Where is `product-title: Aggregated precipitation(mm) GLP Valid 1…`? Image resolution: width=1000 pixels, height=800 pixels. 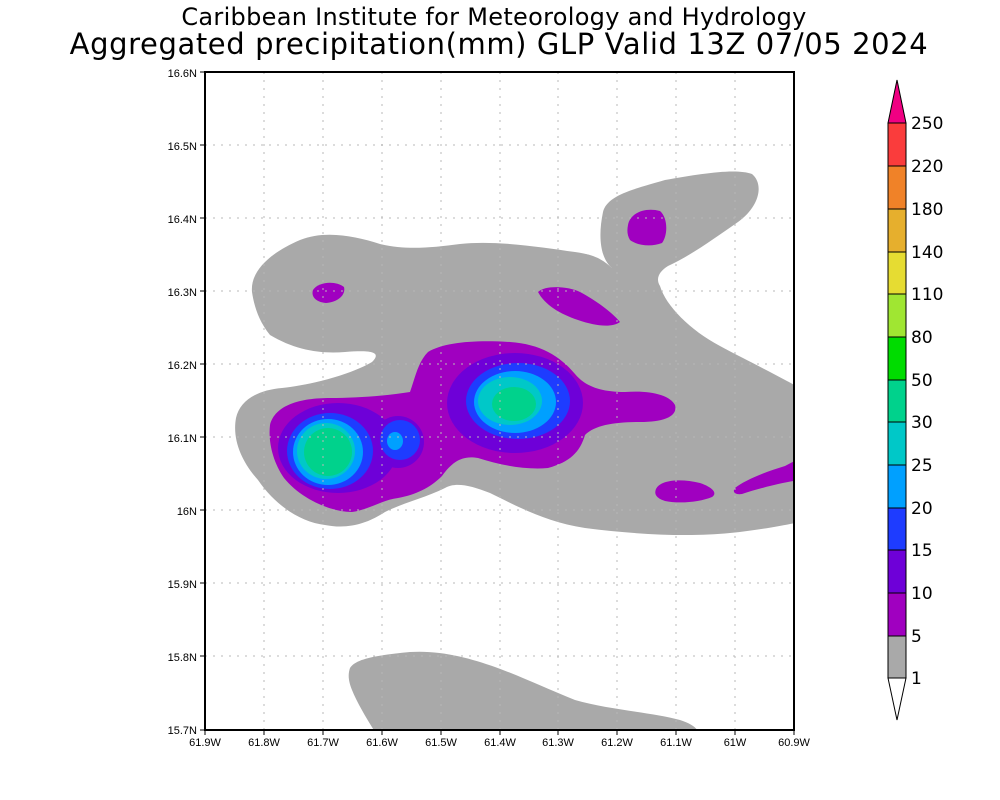 product-title: Aggregated precipitation(mm) GLP Valid 1… is located at coordinates (499, 44).